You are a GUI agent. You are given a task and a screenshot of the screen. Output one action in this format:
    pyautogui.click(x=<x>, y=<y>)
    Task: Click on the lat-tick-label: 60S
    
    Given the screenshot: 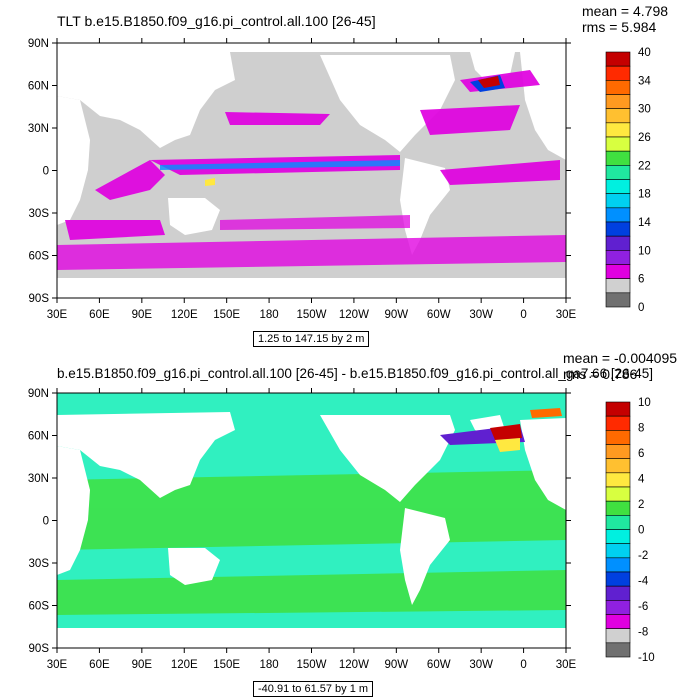 What is the action you would take?
    pyautogui.click(x=39, y=607)
    